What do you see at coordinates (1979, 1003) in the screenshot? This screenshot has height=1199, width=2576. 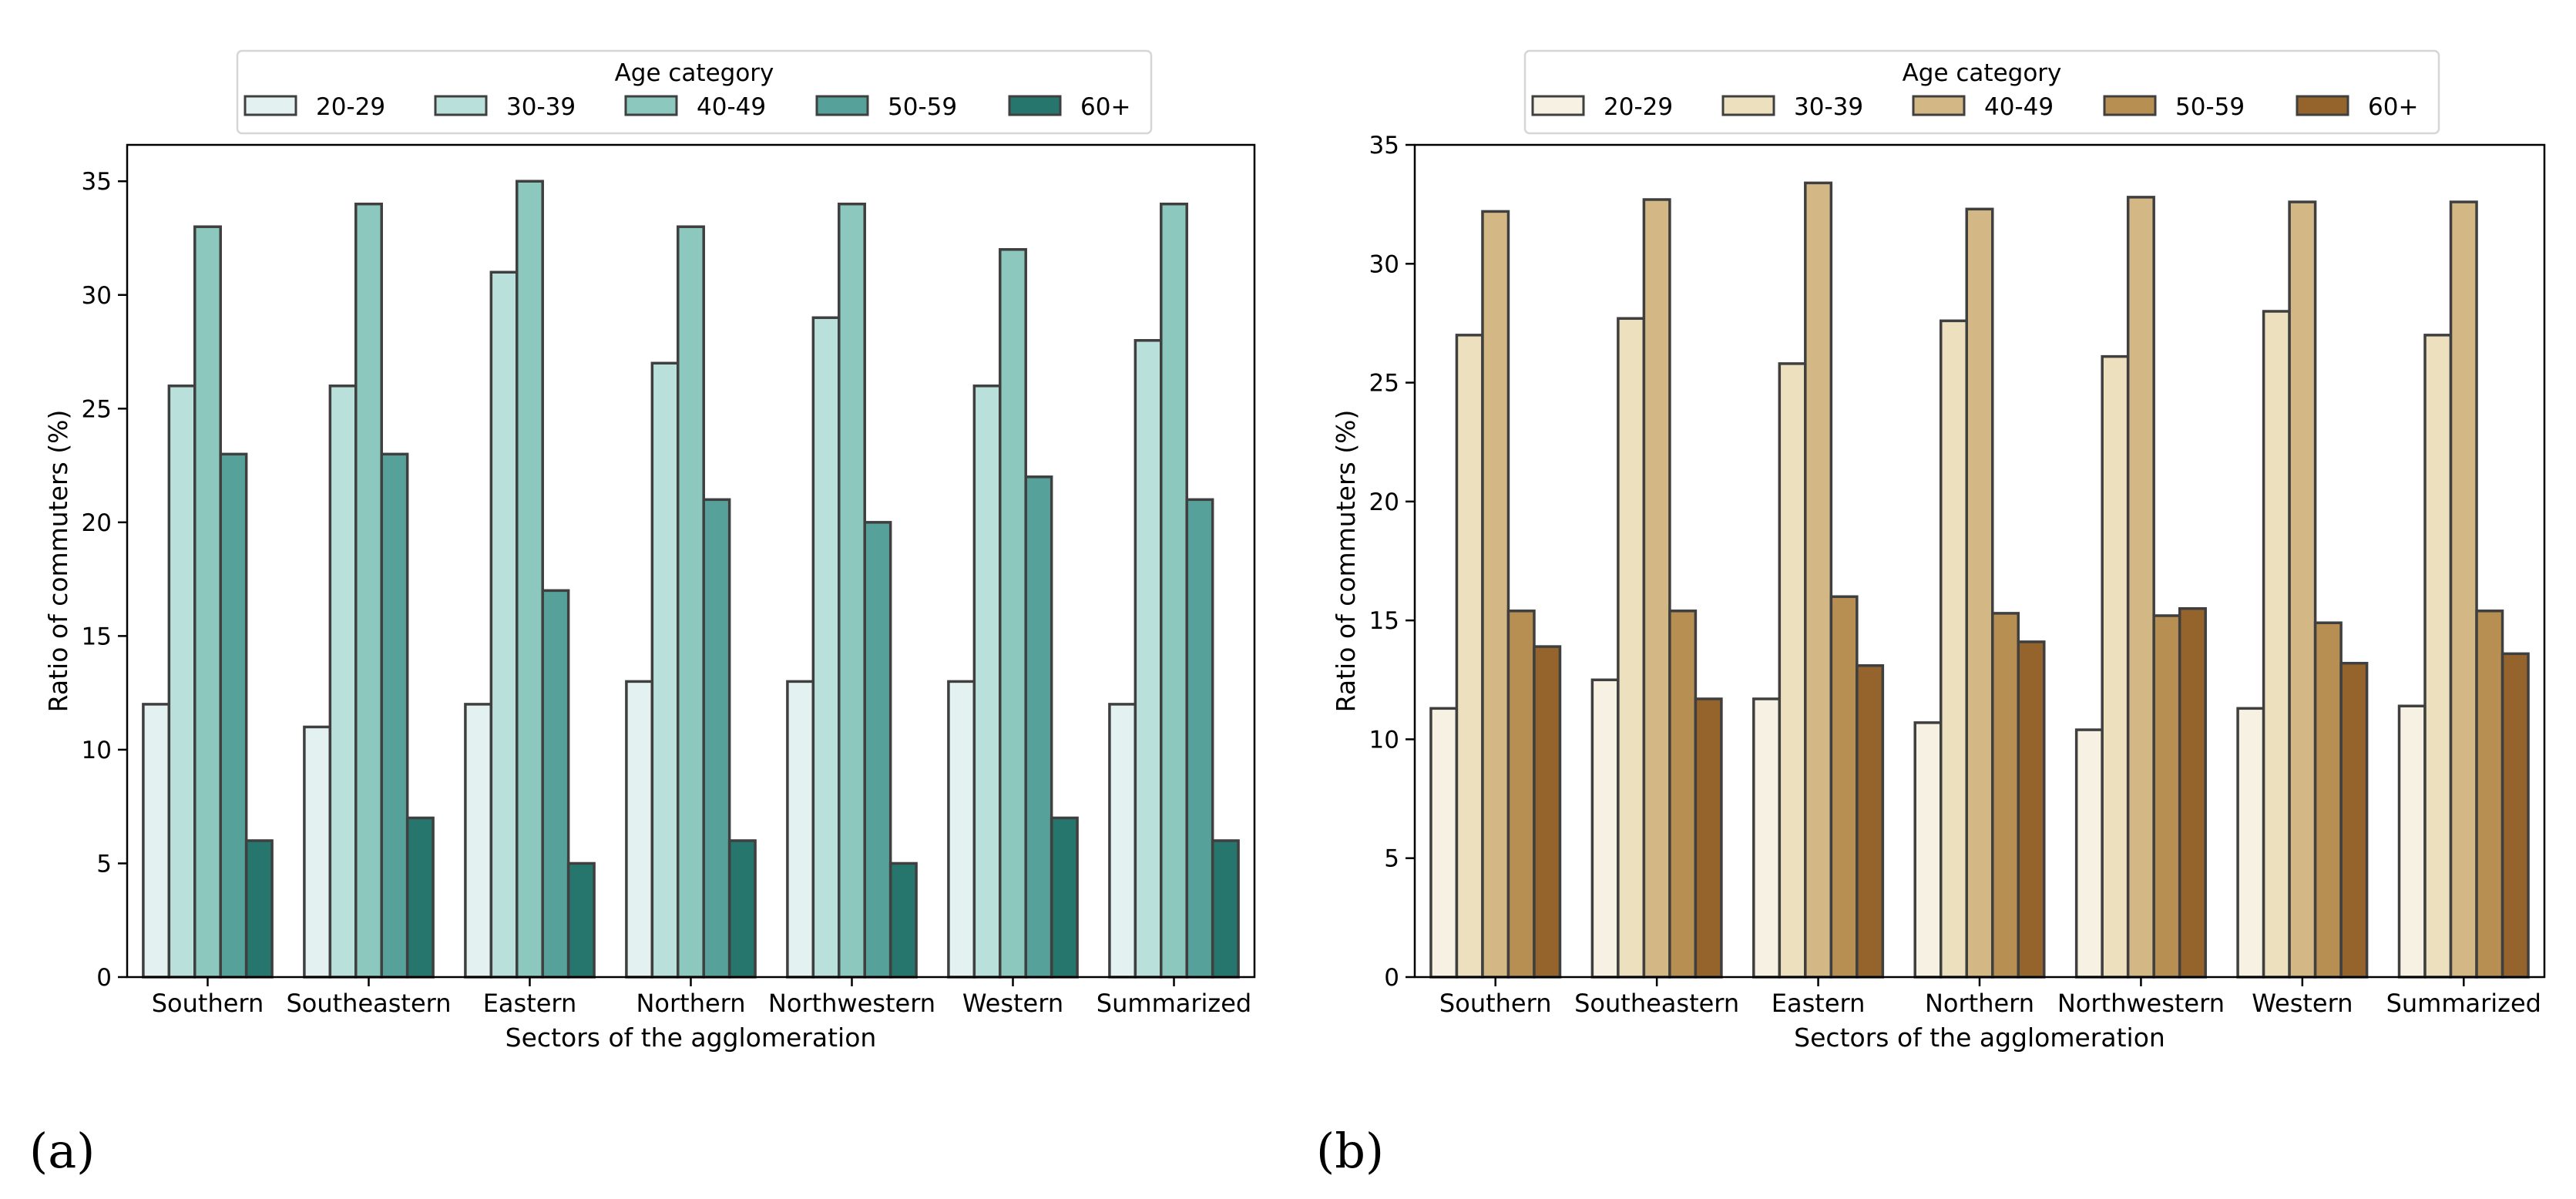 I see `x-tick-label: Northern` at bounding box center [1979, 1003].